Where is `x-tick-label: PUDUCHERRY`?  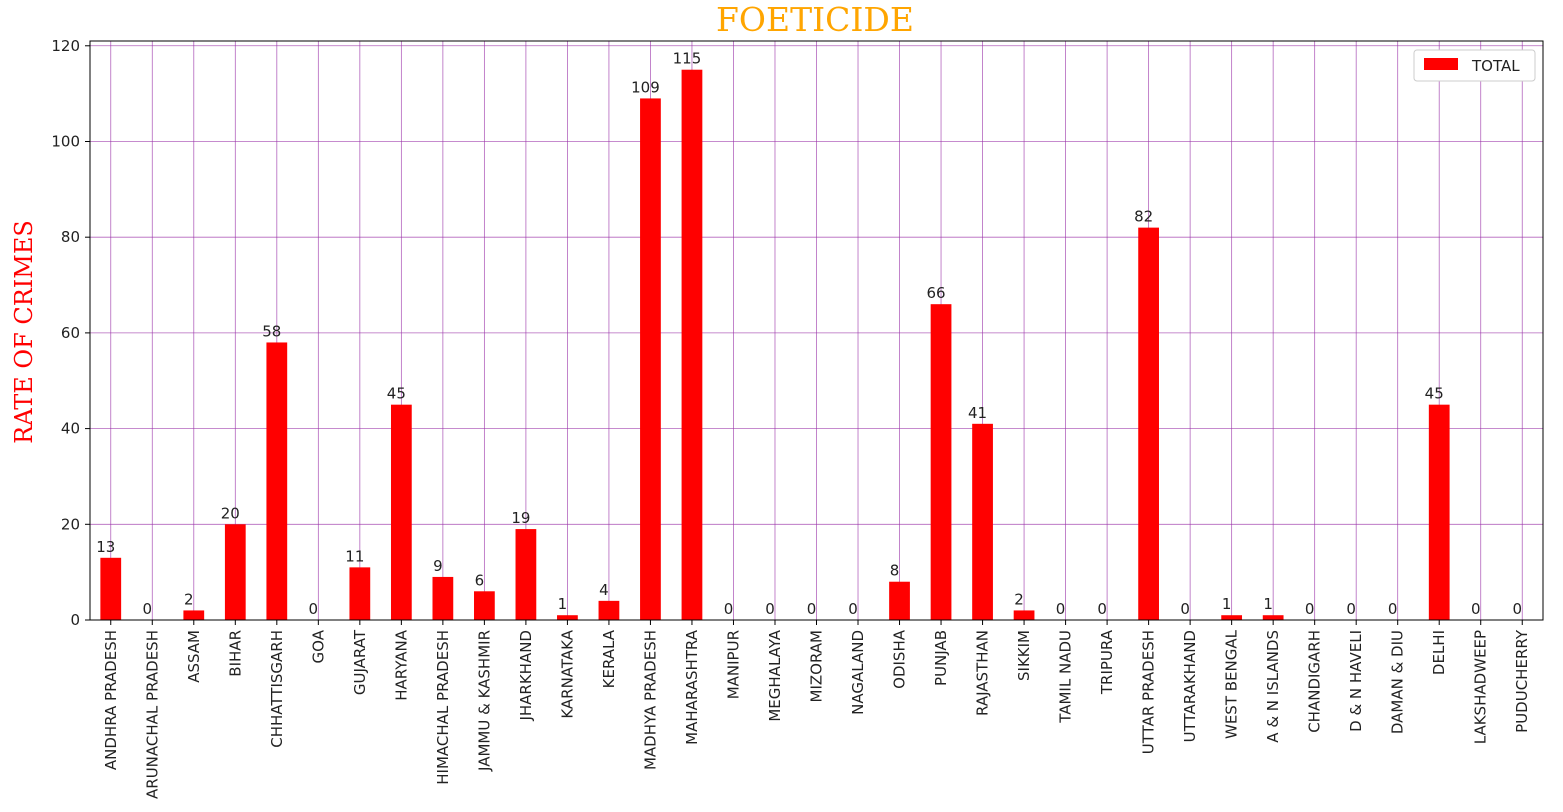
x-tick-label: PUDUCHERRY is located at coordinates (1522, 681).